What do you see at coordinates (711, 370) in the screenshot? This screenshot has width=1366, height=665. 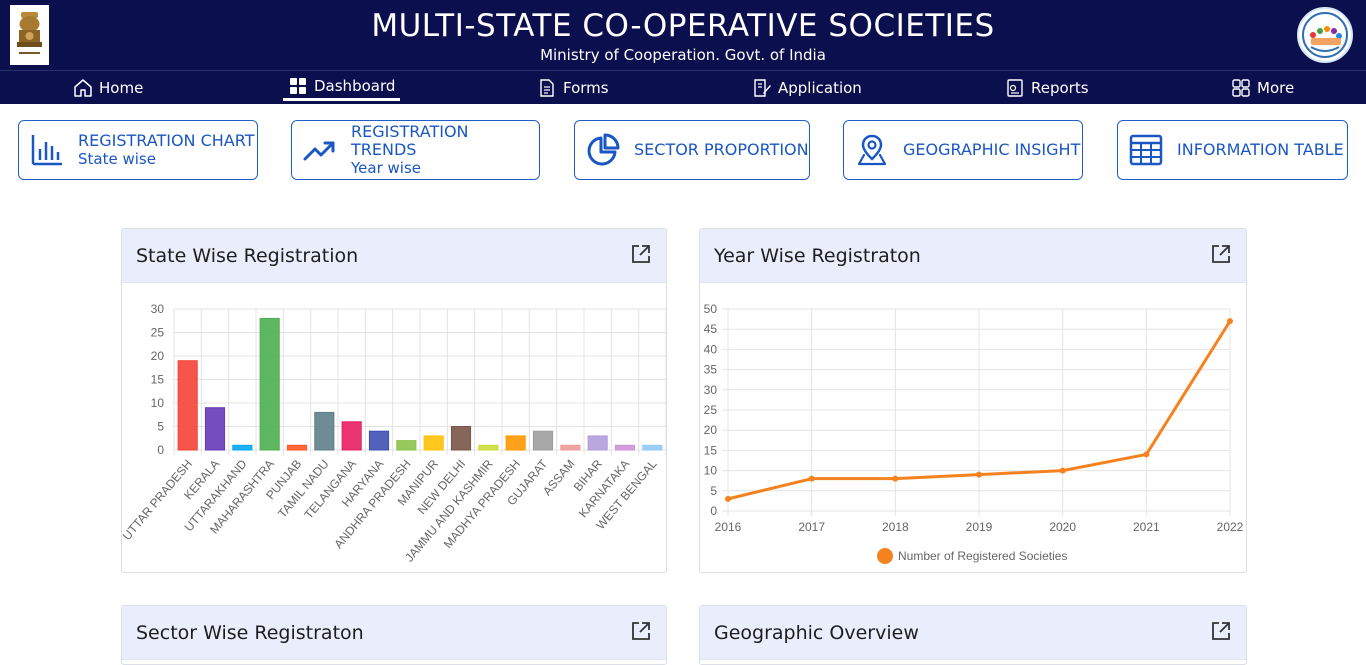 I see `y-tick-label: 35` at bounding box center [711, 370].